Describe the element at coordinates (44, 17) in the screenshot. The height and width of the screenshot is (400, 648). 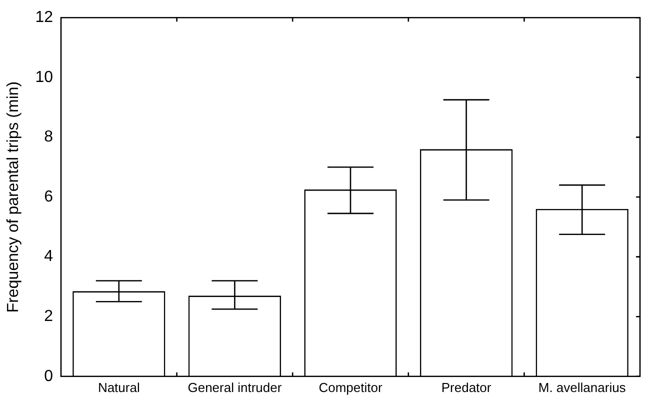
I see `y-tick-label: 12` at that location.